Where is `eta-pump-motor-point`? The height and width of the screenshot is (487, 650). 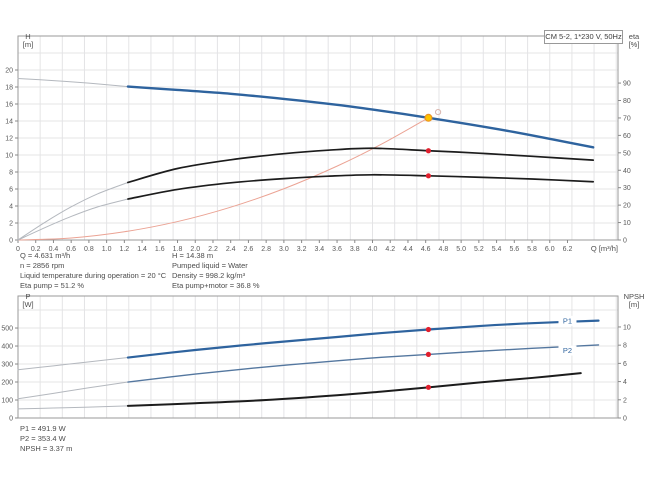
eta-pump-motor-point is located at coordinates (428, 176).